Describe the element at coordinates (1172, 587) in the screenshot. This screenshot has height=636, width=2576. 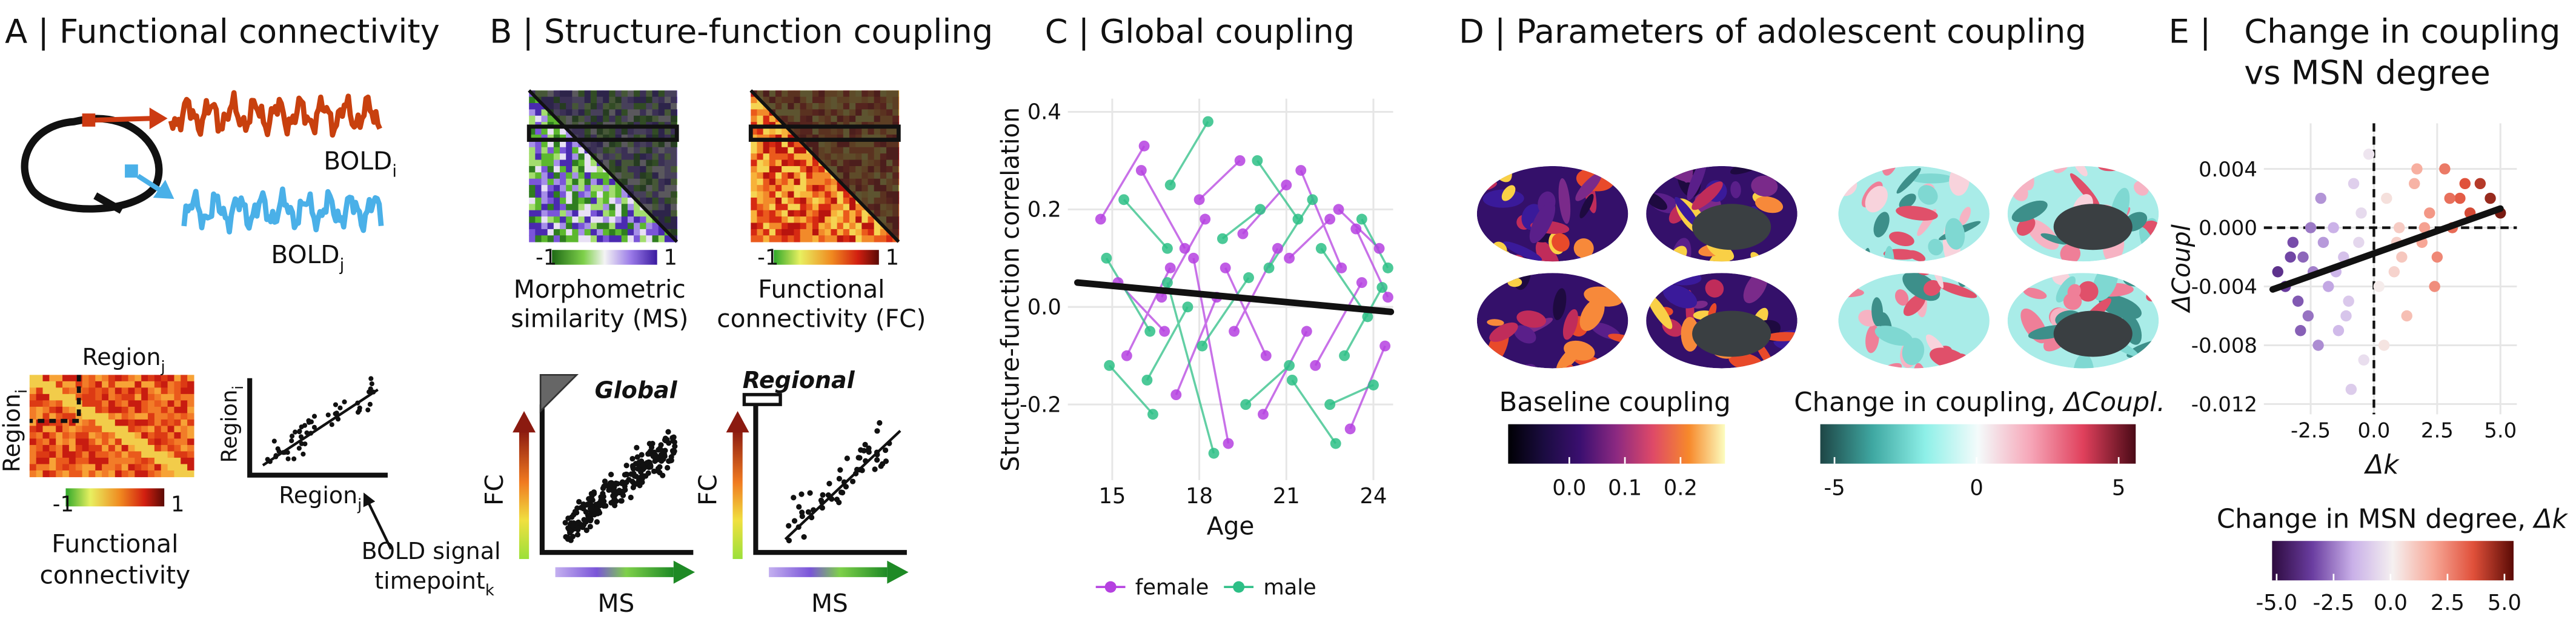
I see `legend-label: female` at that location.